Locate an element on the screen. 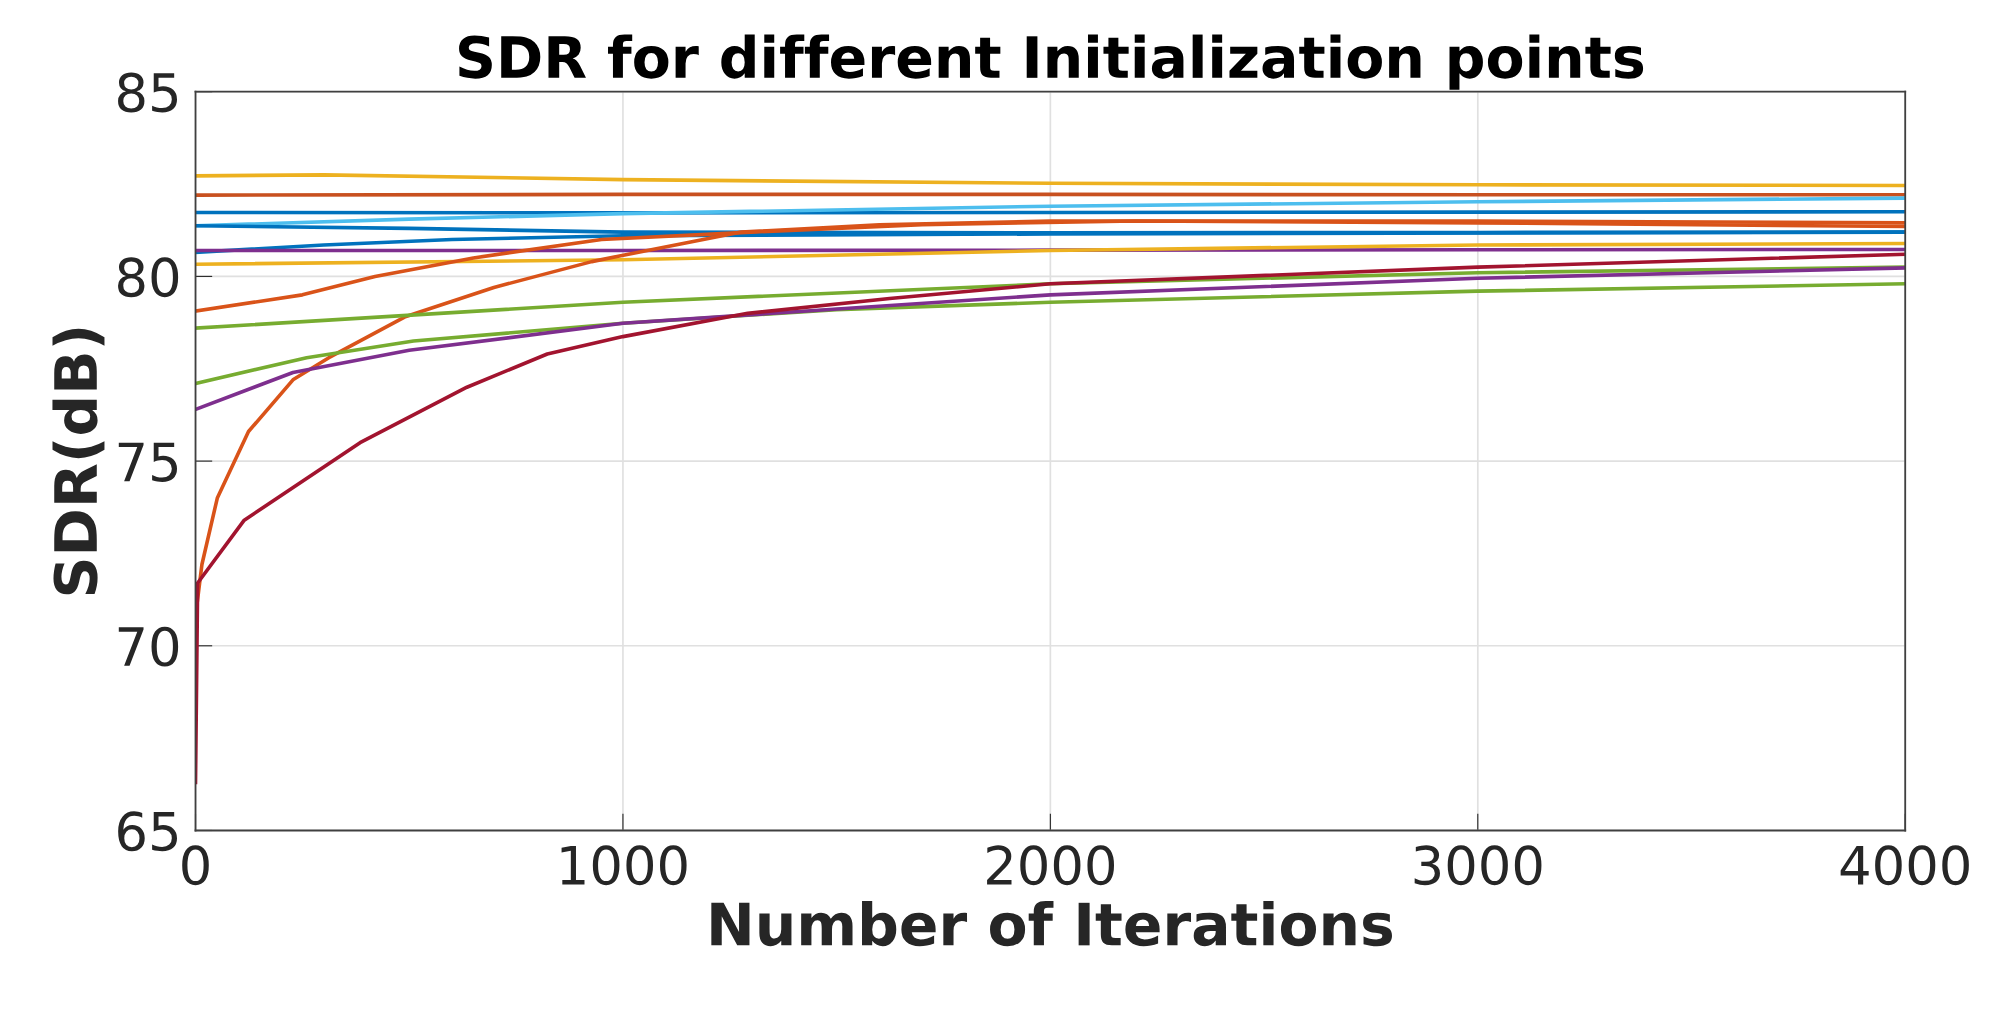  x-tick-label: 1000 is located at coordinates (624, 865).